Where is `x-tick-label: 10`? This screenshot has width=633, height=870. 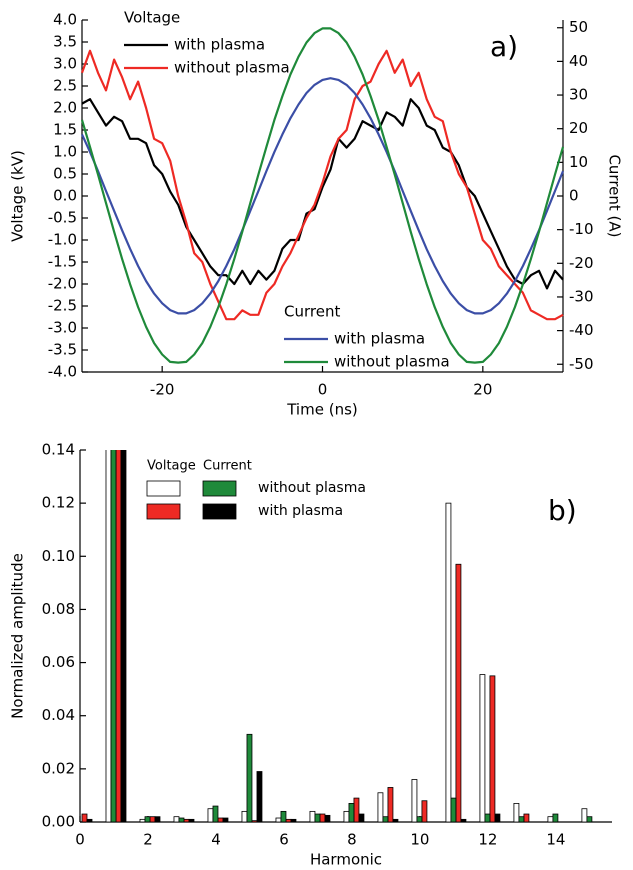
x-tick-label: 10 is located at coordinates (419, 840).